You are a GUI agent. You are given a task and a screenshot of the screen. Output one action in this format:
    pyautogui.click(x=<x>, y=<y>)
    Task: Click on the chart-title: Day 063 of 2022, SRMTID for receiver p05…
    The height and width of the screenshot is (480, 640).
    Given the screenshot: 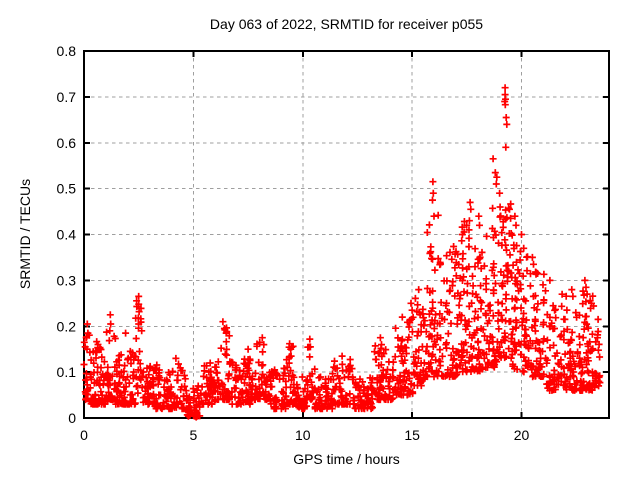 What is the action you would take?
    pyautogui.click(x=346, y=24)
    